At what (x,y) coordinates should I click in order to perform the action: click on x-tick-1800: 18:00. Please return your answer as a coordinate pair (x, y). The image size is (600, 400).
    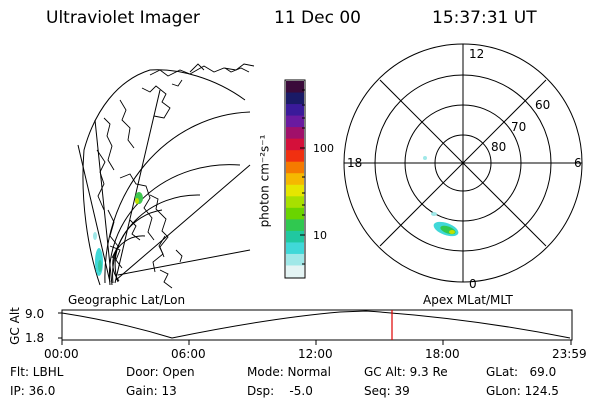
    Looking at the image, I should click on (442, 354).